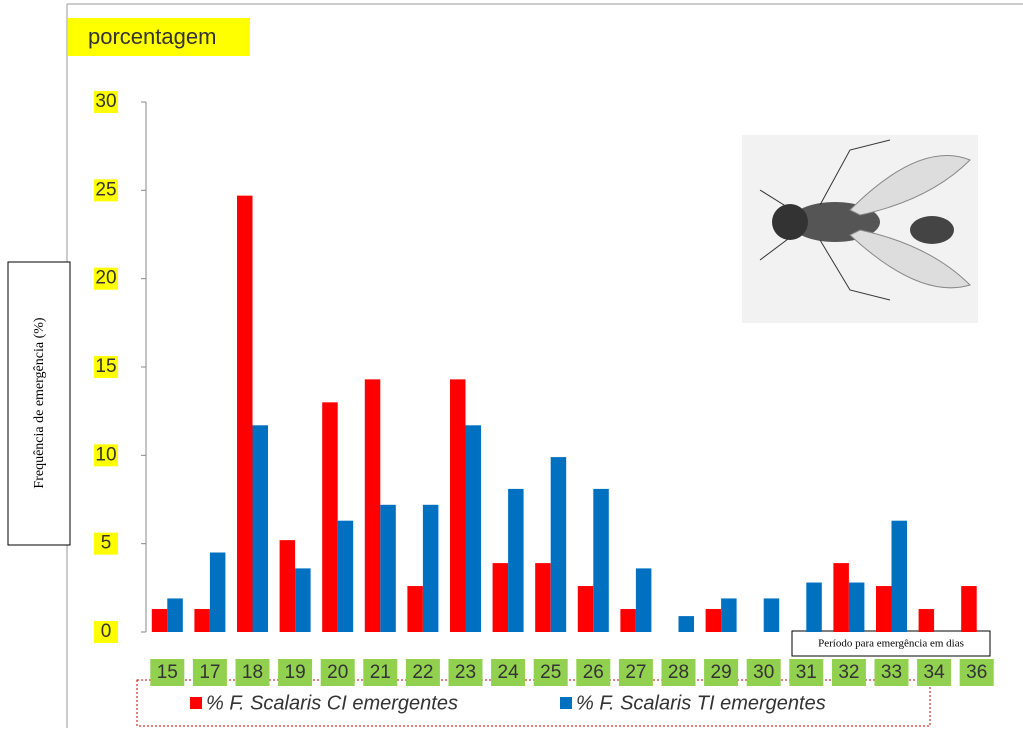  I want to click on y-tick-label: 10, so click(105, 454).